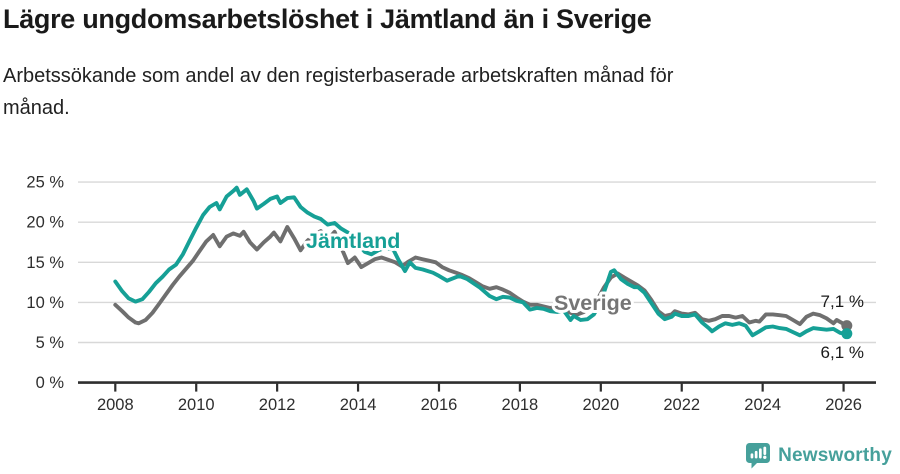 The height and width of the screenshot is (474, 900). What do you see at coordinates (842, 352) in the screenshot?
I see `end-value-label-jämtland: 6,1 %` at bounding box center [842, 352].